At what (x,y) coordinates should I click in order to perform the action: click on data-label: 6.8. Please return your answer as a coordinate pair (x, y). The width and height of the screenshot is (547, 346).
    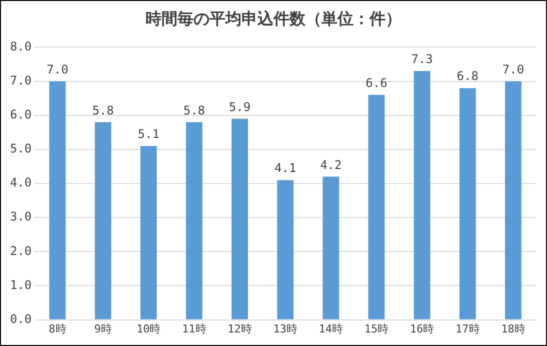
    Looking at the image, I should click on (467, 76).